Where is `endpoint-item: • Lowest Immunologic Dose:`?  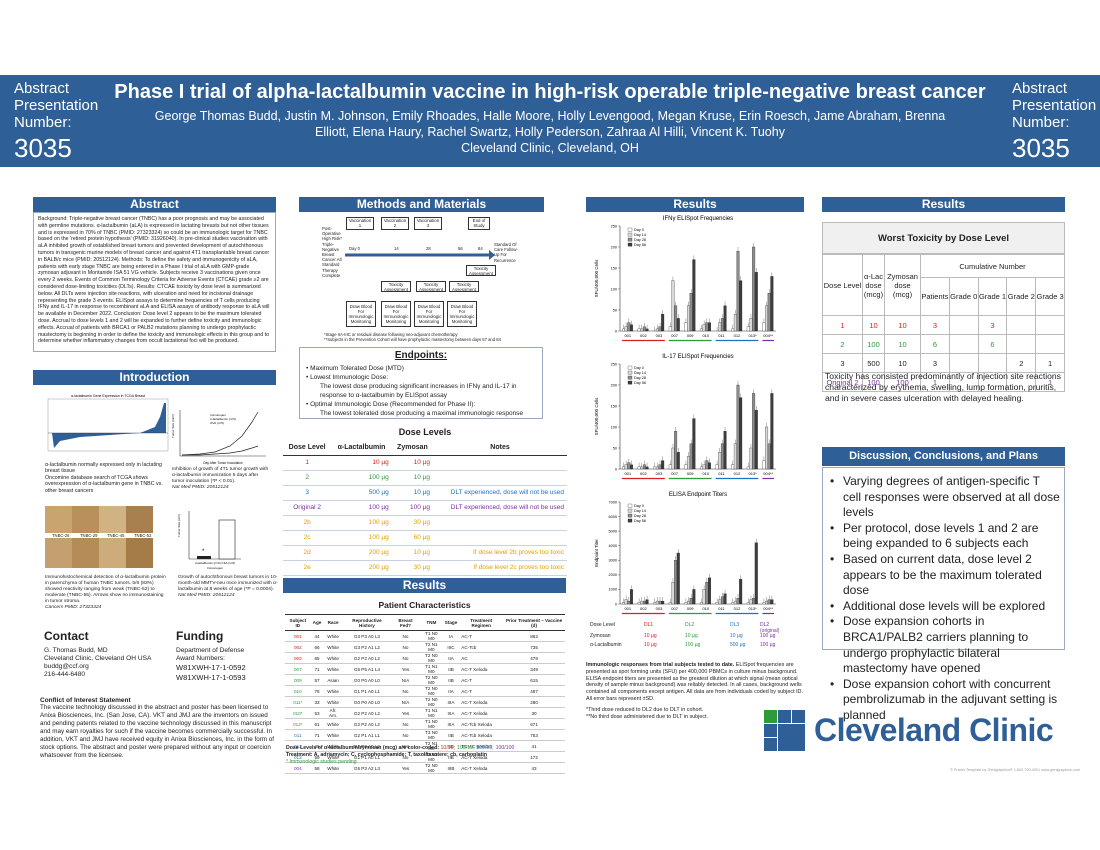
endpoint-item: • Lowest Immunologic Dose: is located at coordinates (347, 377).